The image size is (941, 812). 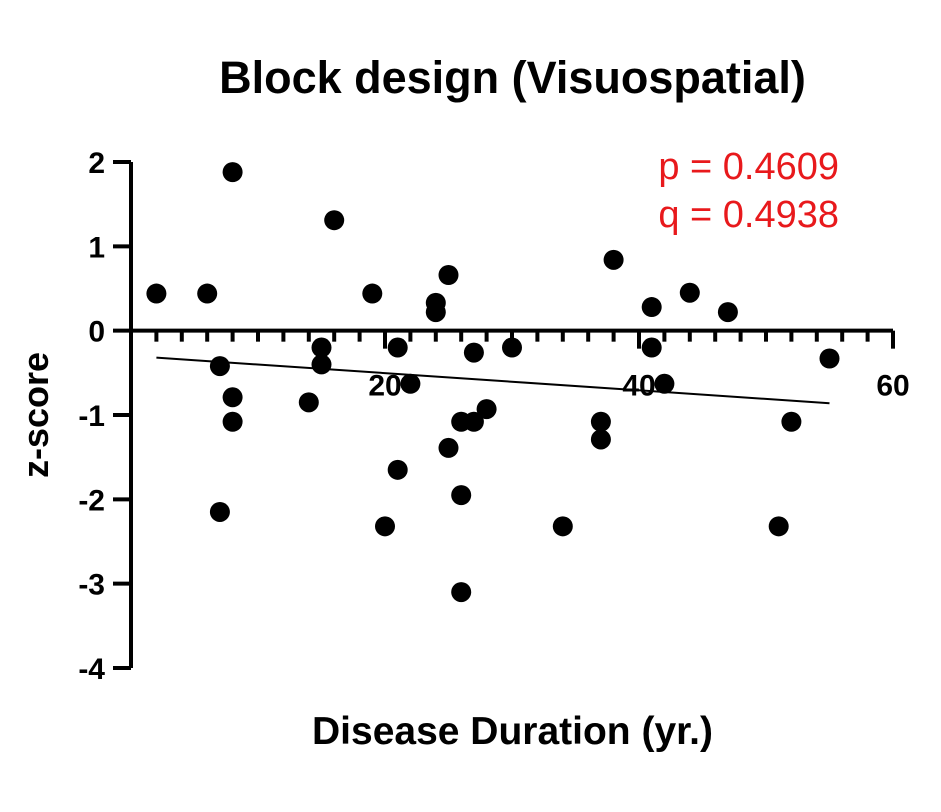 I want to click on trend-line, so click(x=493, y=380).